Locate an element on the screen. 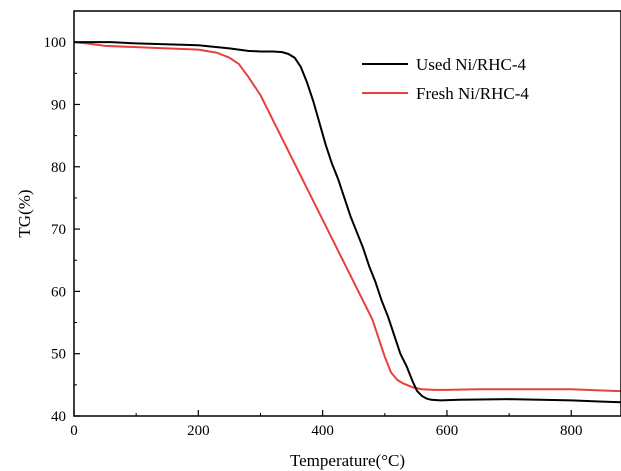  x-axis: 0 200 400 600 800 is located at coordinates (326, 424).